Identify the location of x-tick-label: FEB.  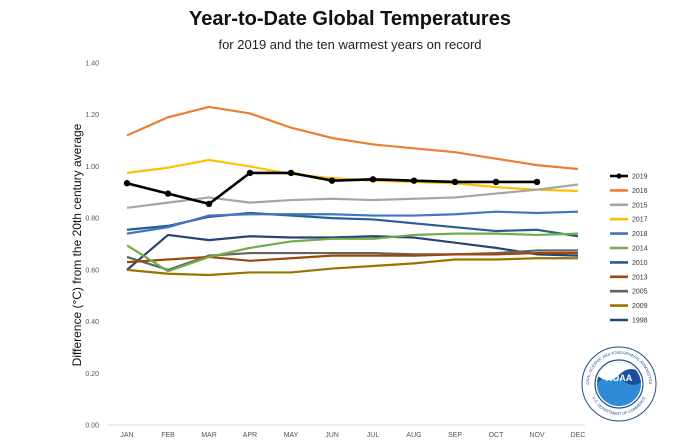
(168, 435).